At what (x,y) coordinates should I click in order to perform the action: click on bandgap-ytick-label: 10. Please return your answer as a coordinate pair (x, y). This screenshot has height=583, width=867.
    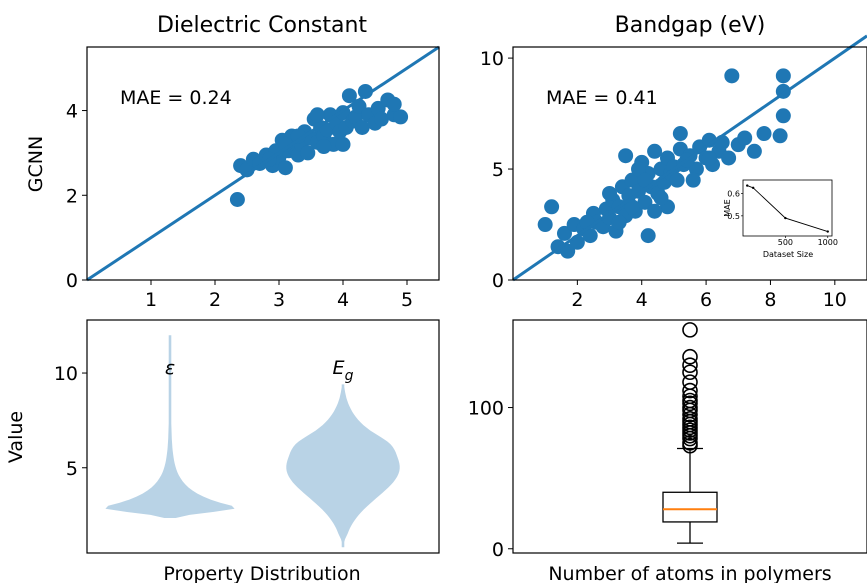
    Looking at the image, I should click on (492, 59).